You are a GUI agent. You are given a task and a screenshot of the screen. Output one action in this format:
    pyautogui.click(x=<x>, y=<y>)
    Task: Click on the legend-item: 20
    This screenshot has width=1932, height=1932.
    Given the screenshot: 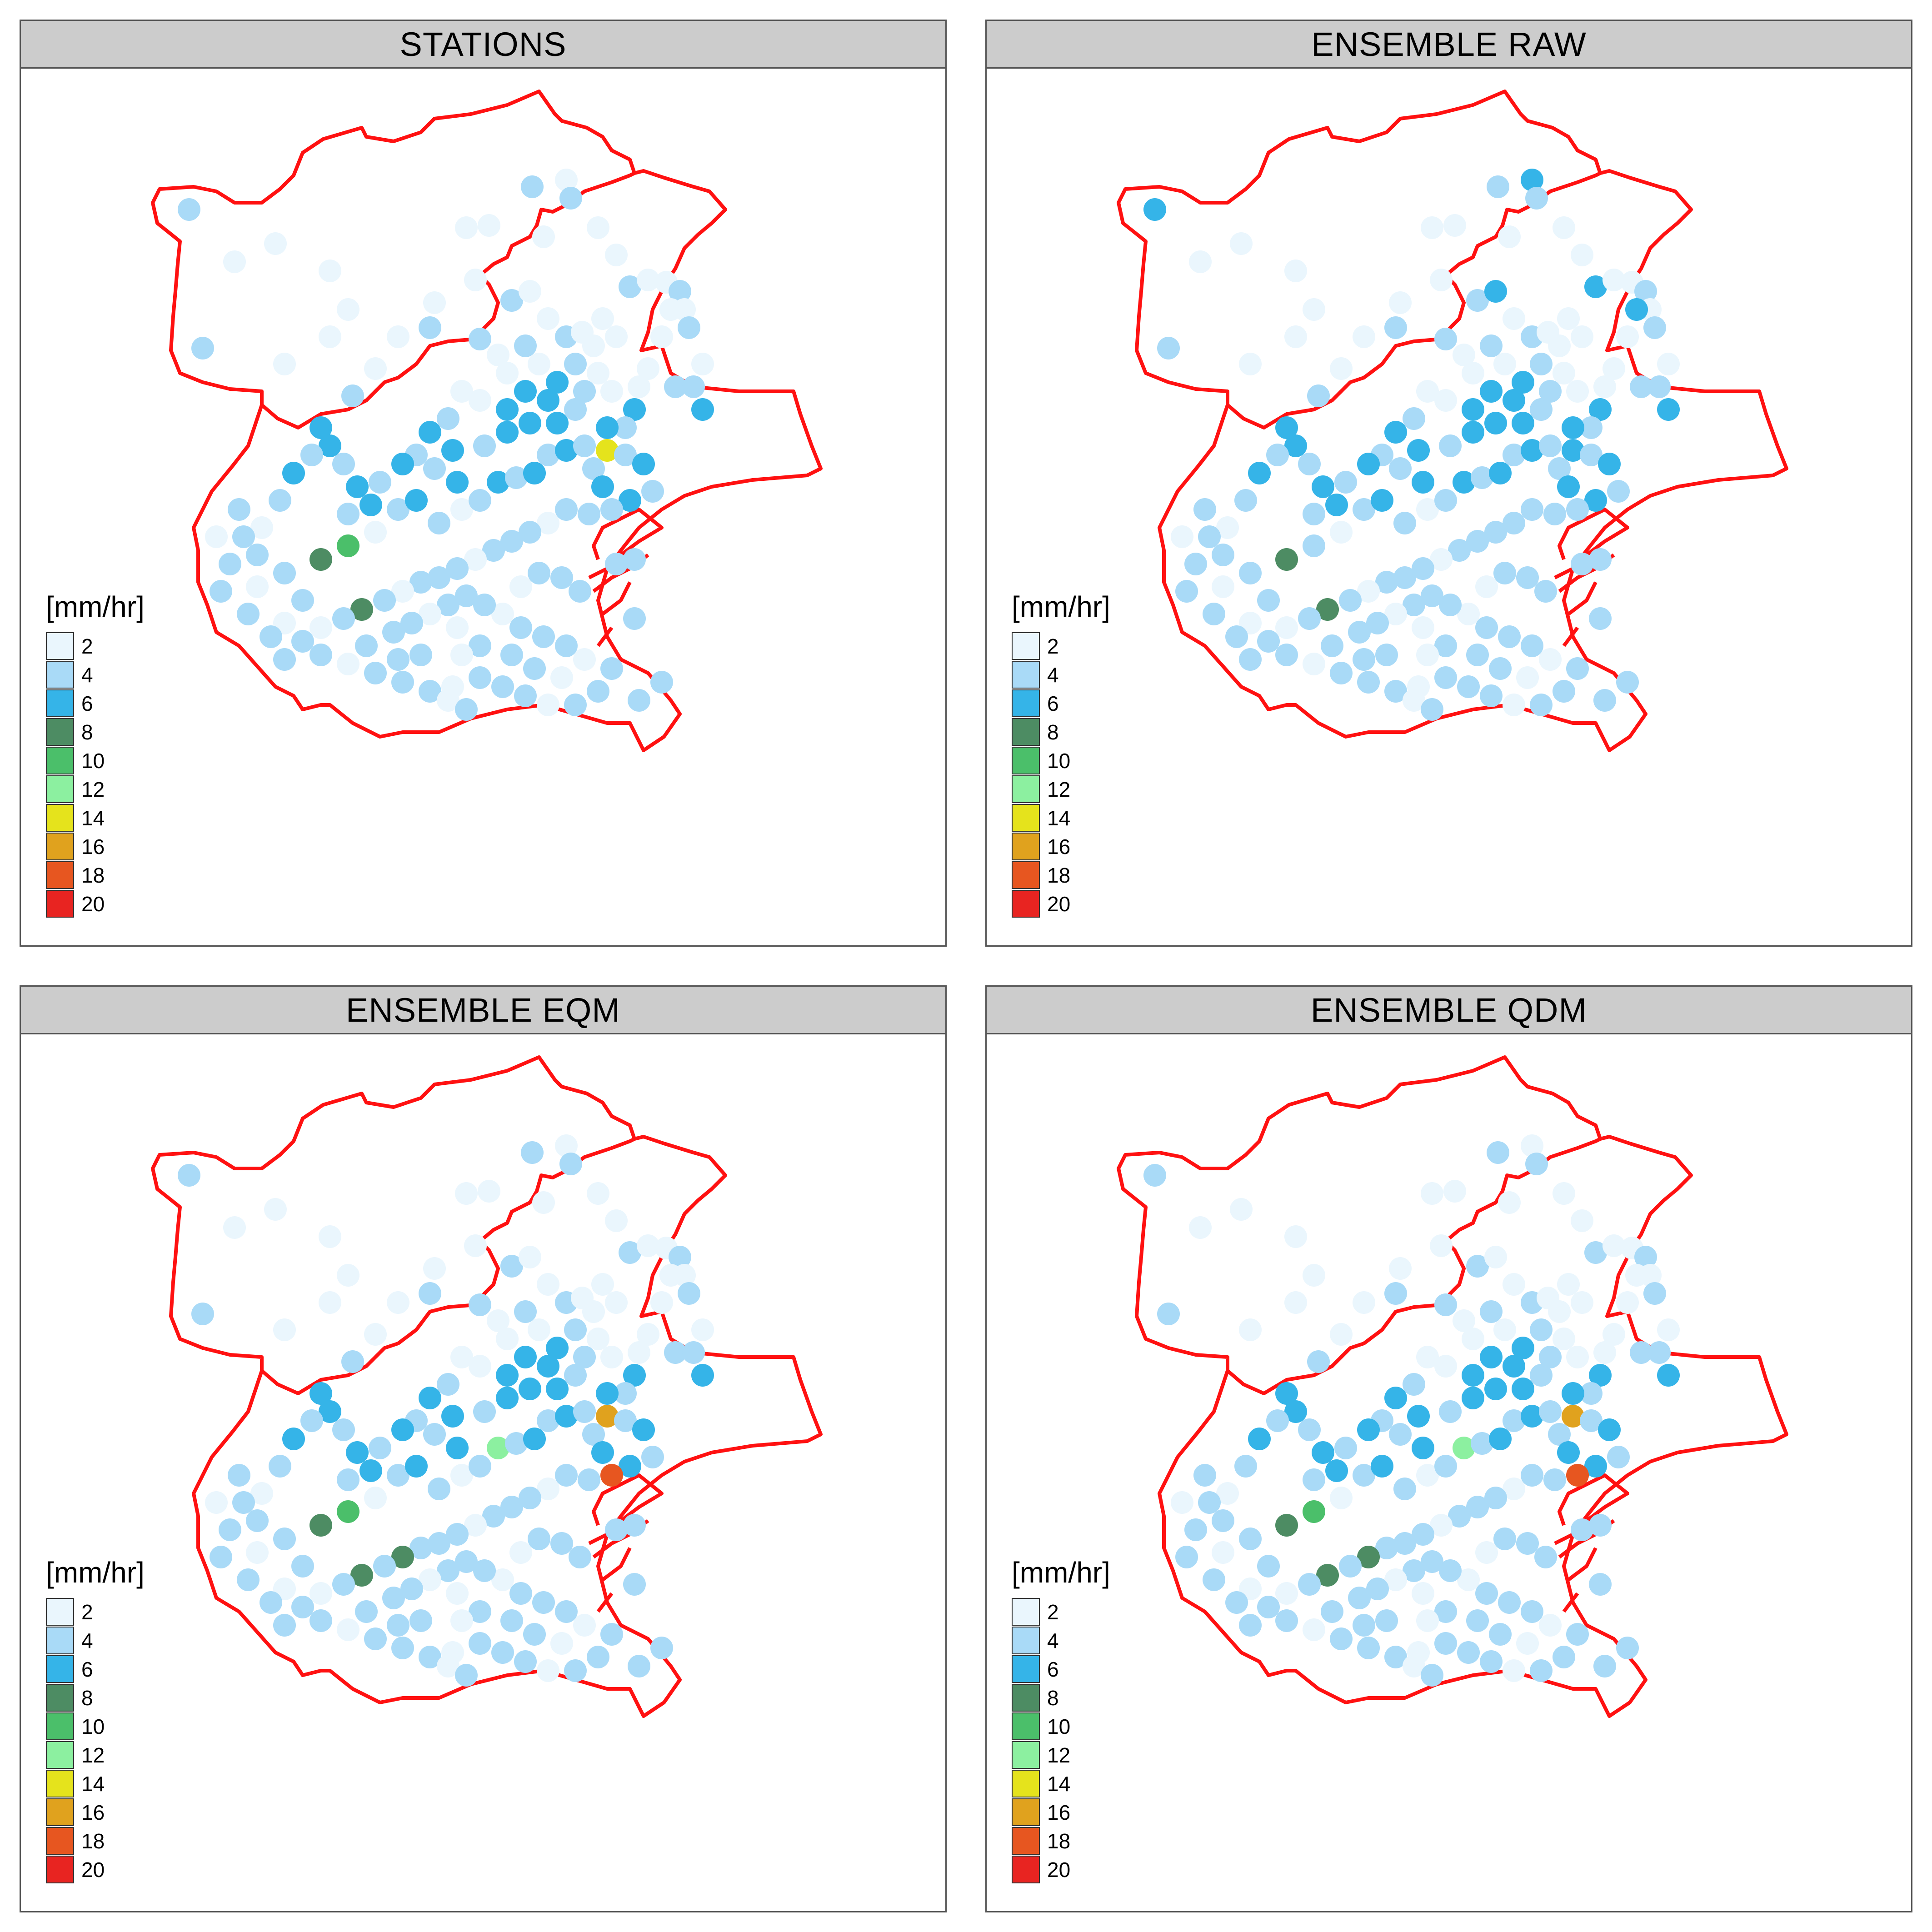 What is the action you would take?
    pyautogui.click(x=95, y=903)
    